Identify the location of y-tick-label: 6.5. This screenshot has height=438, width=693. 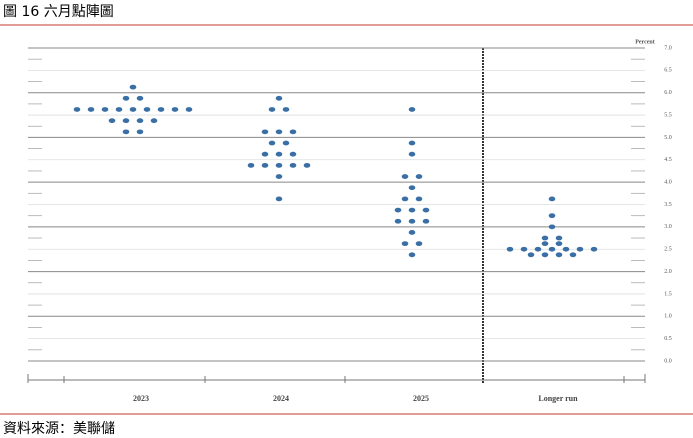
(668, 71).